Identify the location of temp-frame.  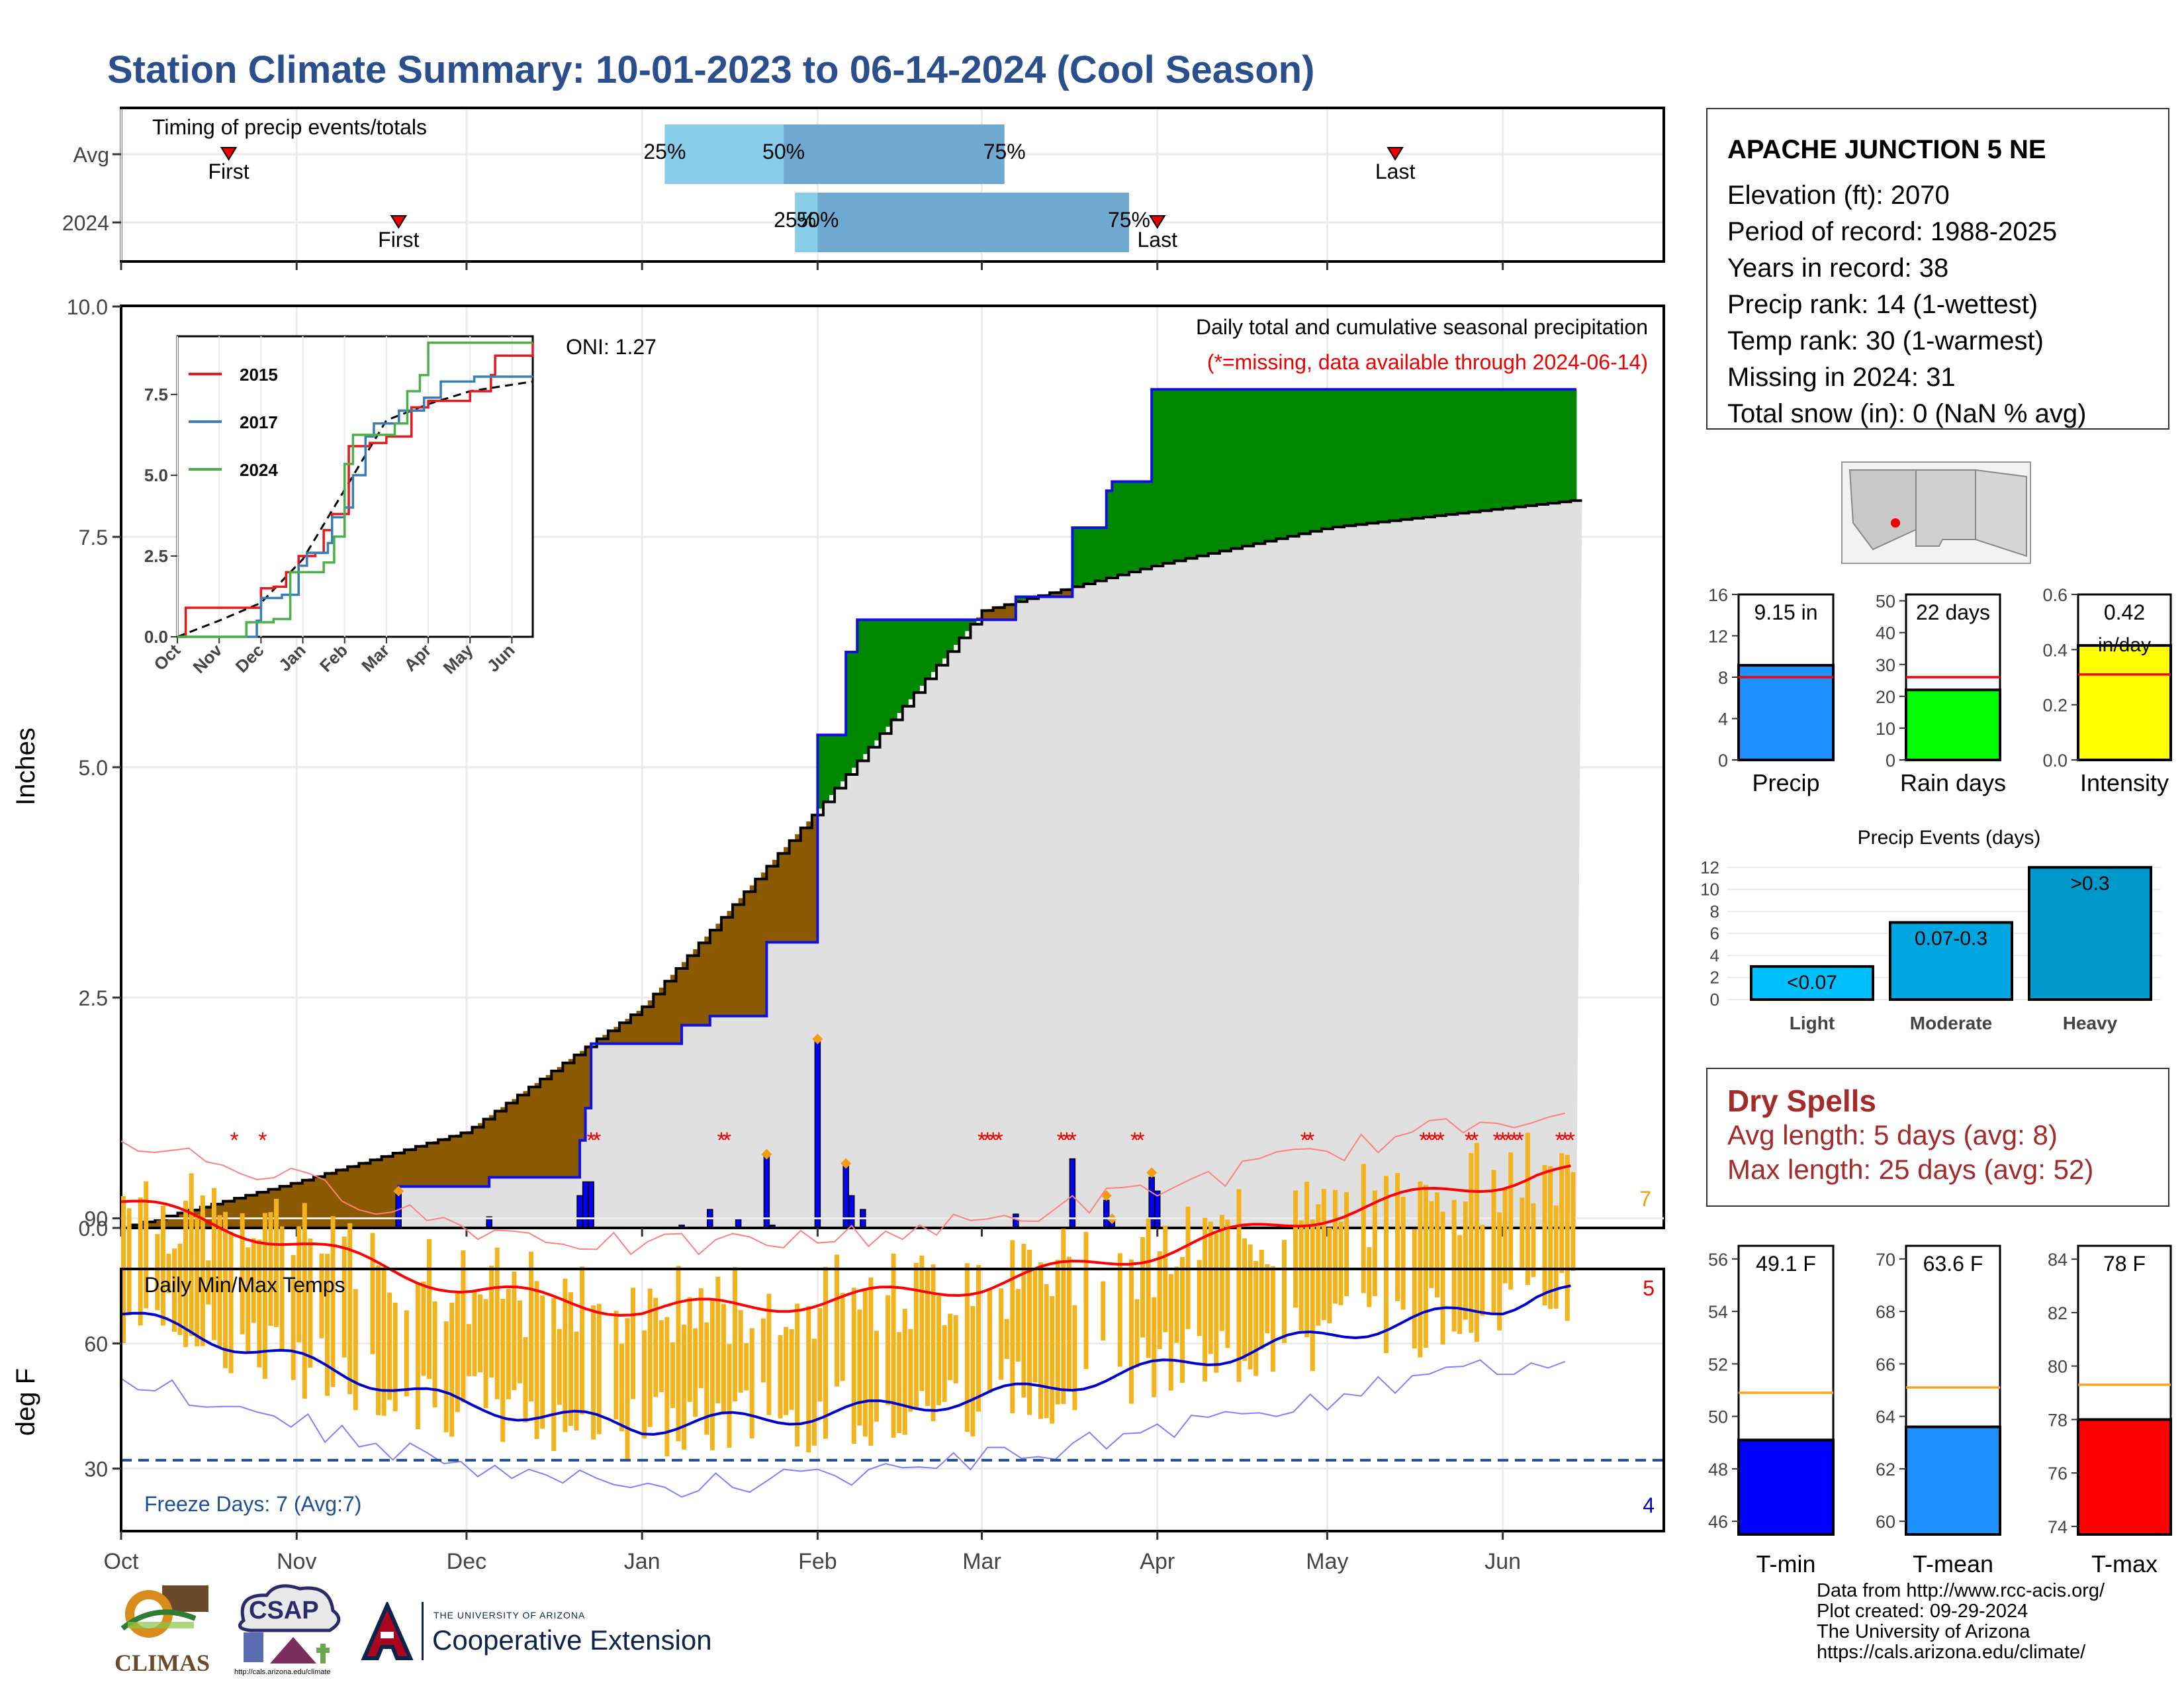
(893, 1400).